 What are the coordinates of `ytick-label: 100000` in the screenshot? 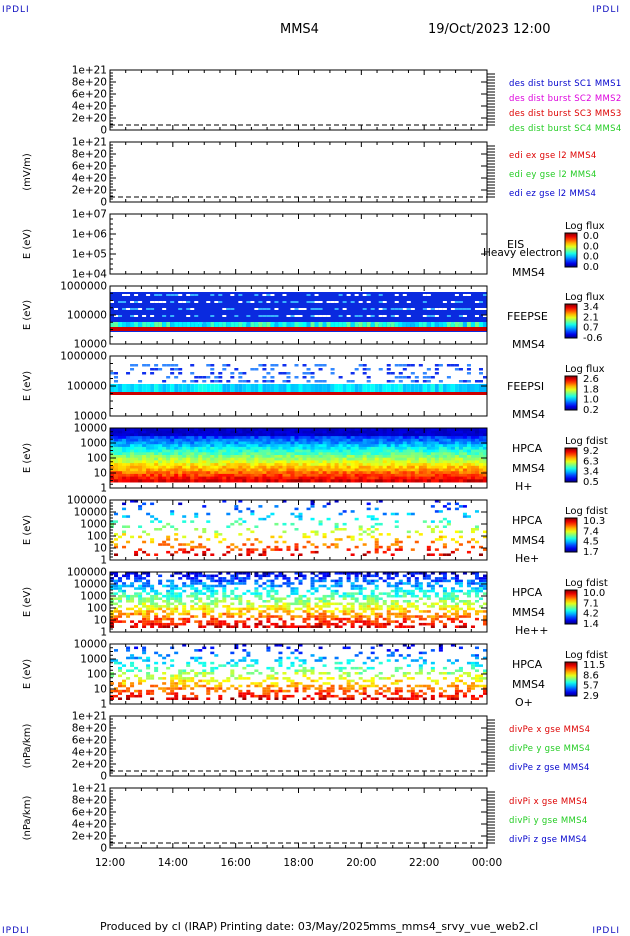 It's located at (87, 387).